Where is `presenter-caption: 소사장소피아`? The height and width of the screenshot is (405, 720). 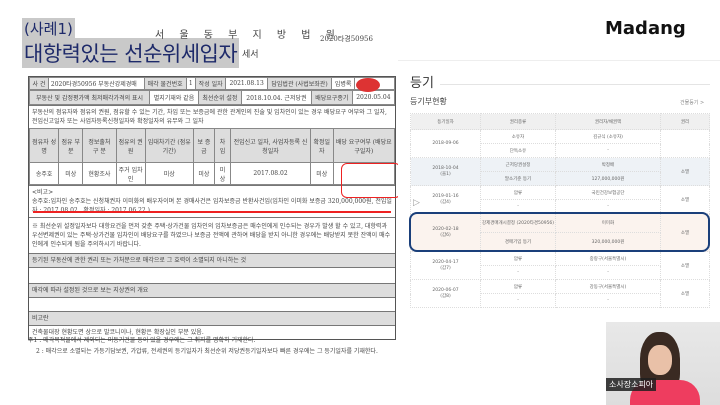
presenter-caption: 소사장소피아 is located at coordinates (631, 384).